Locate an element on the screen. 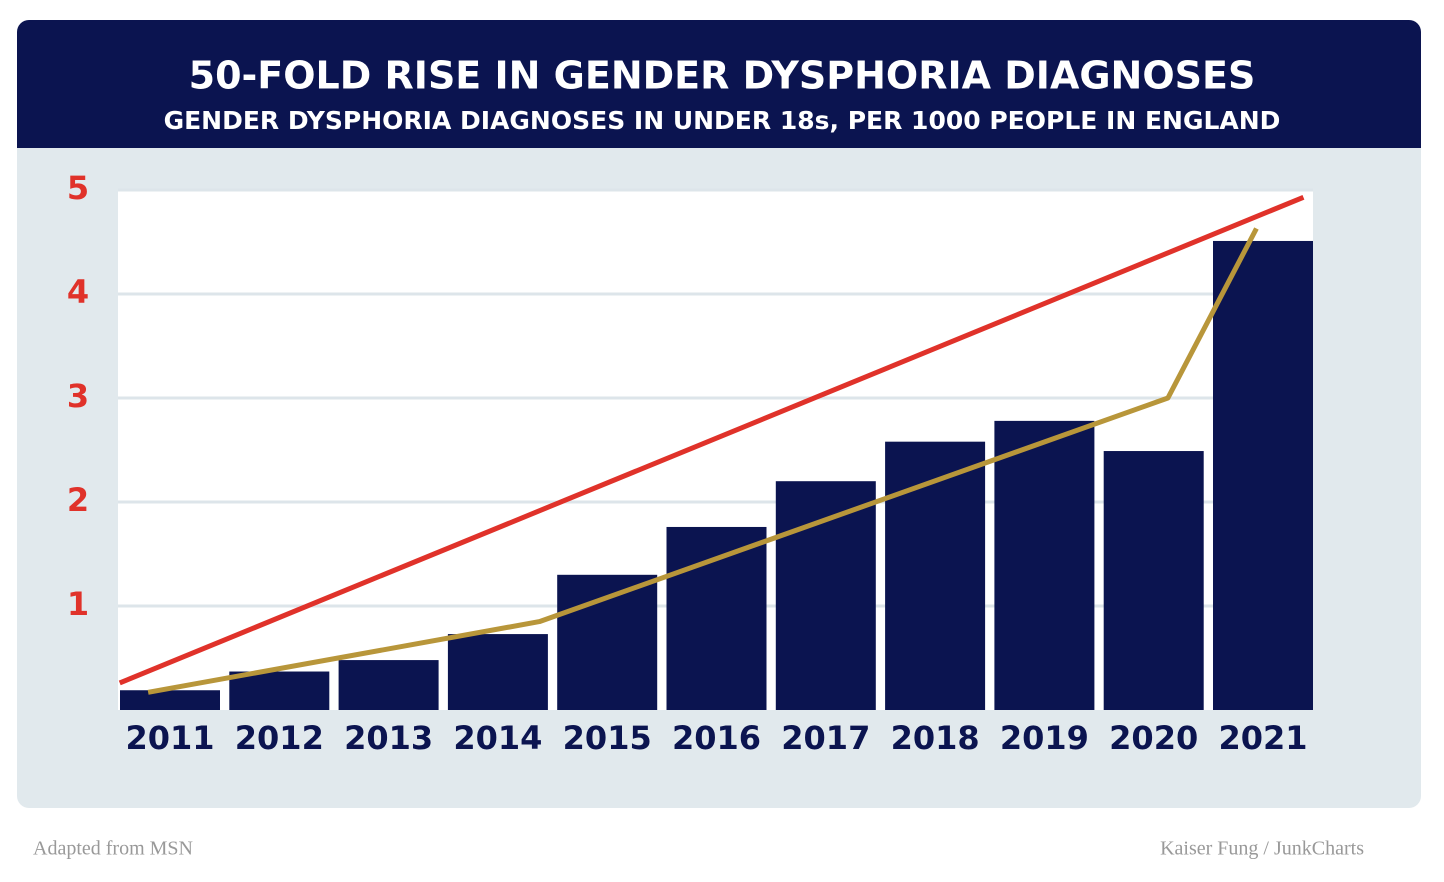 The width and height of the screenshot is (1444, 882). credit-note: Kaiser Fung / JunkCharts is located at coordinates (1262, 849).